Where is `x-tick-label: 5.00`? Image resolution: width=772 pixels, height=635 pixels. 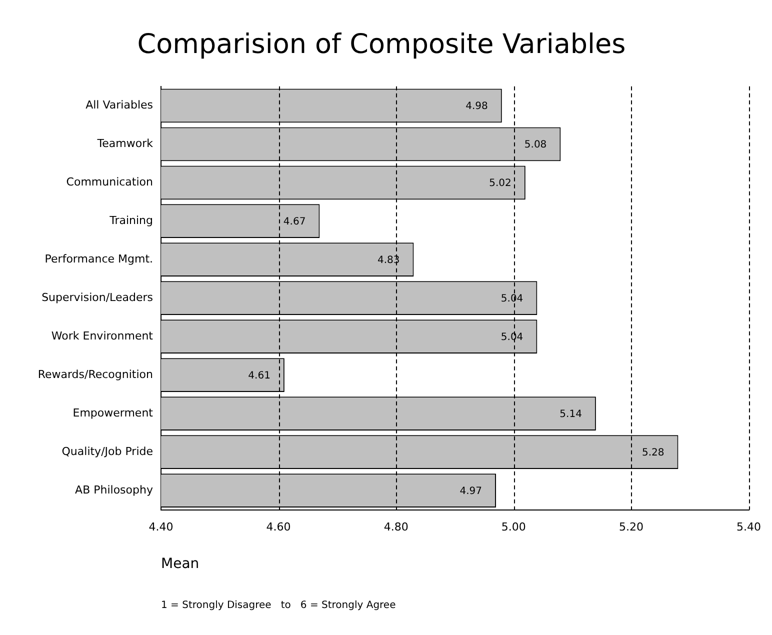 x-tick-label: 5.00 is located at coordinates (513, 527).